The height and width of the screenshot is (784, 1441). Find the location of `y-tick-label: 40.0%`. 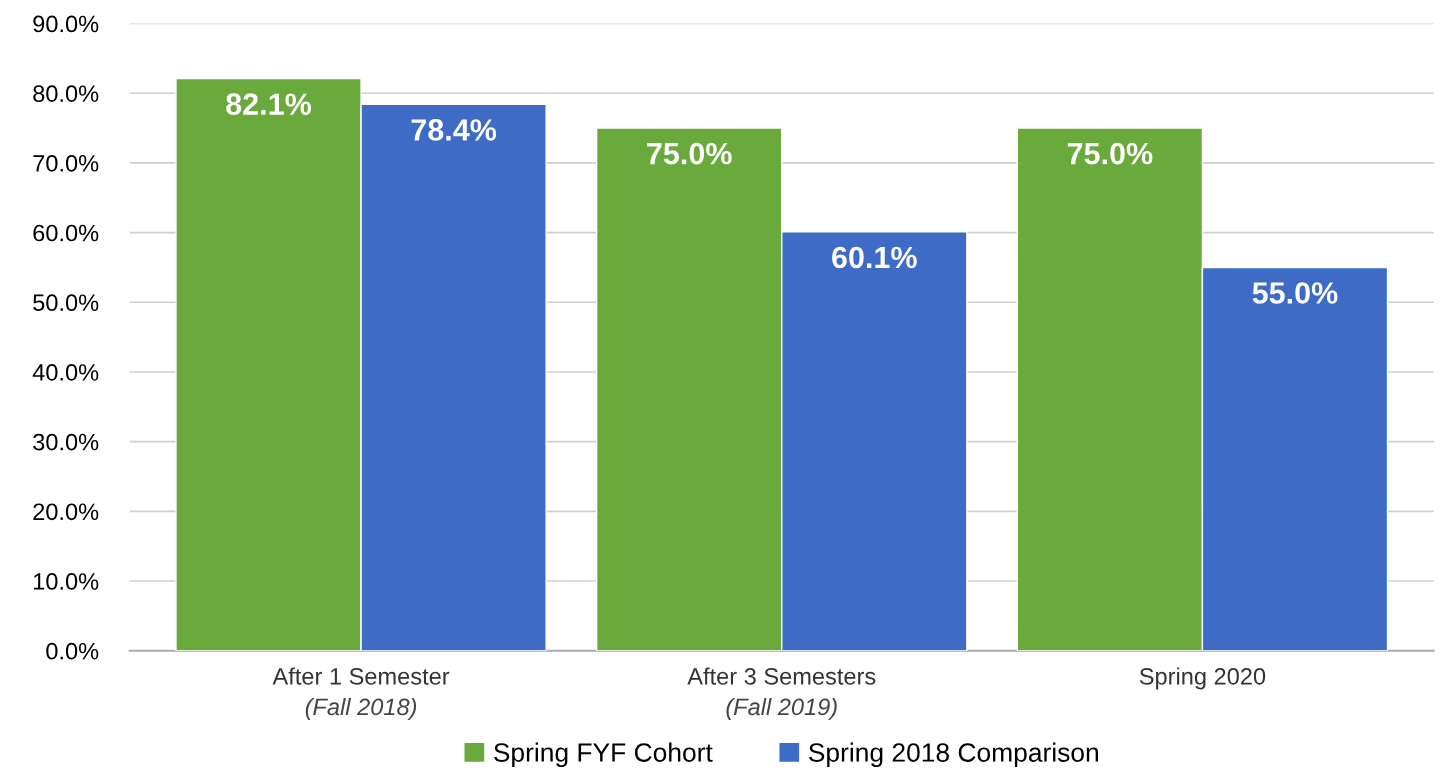

y-tick-label: 40.0% is located at coordinates (65, 372).